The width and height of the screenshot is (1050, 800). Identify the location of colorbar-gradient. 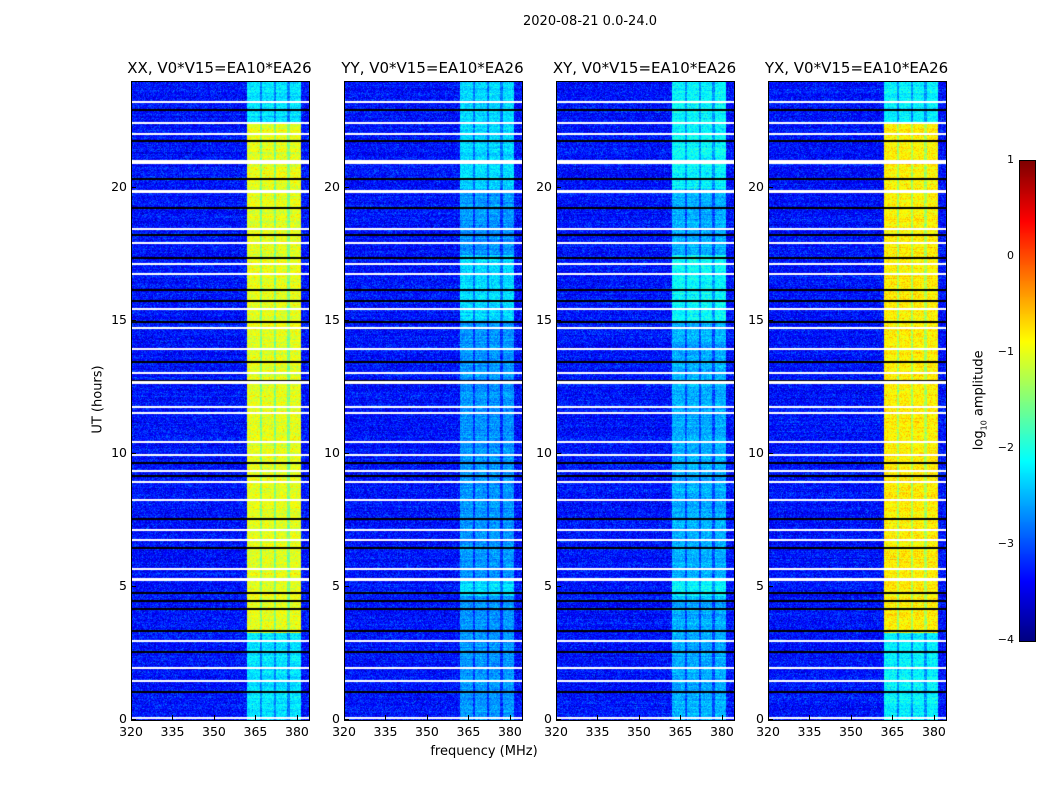
(1027, 401).